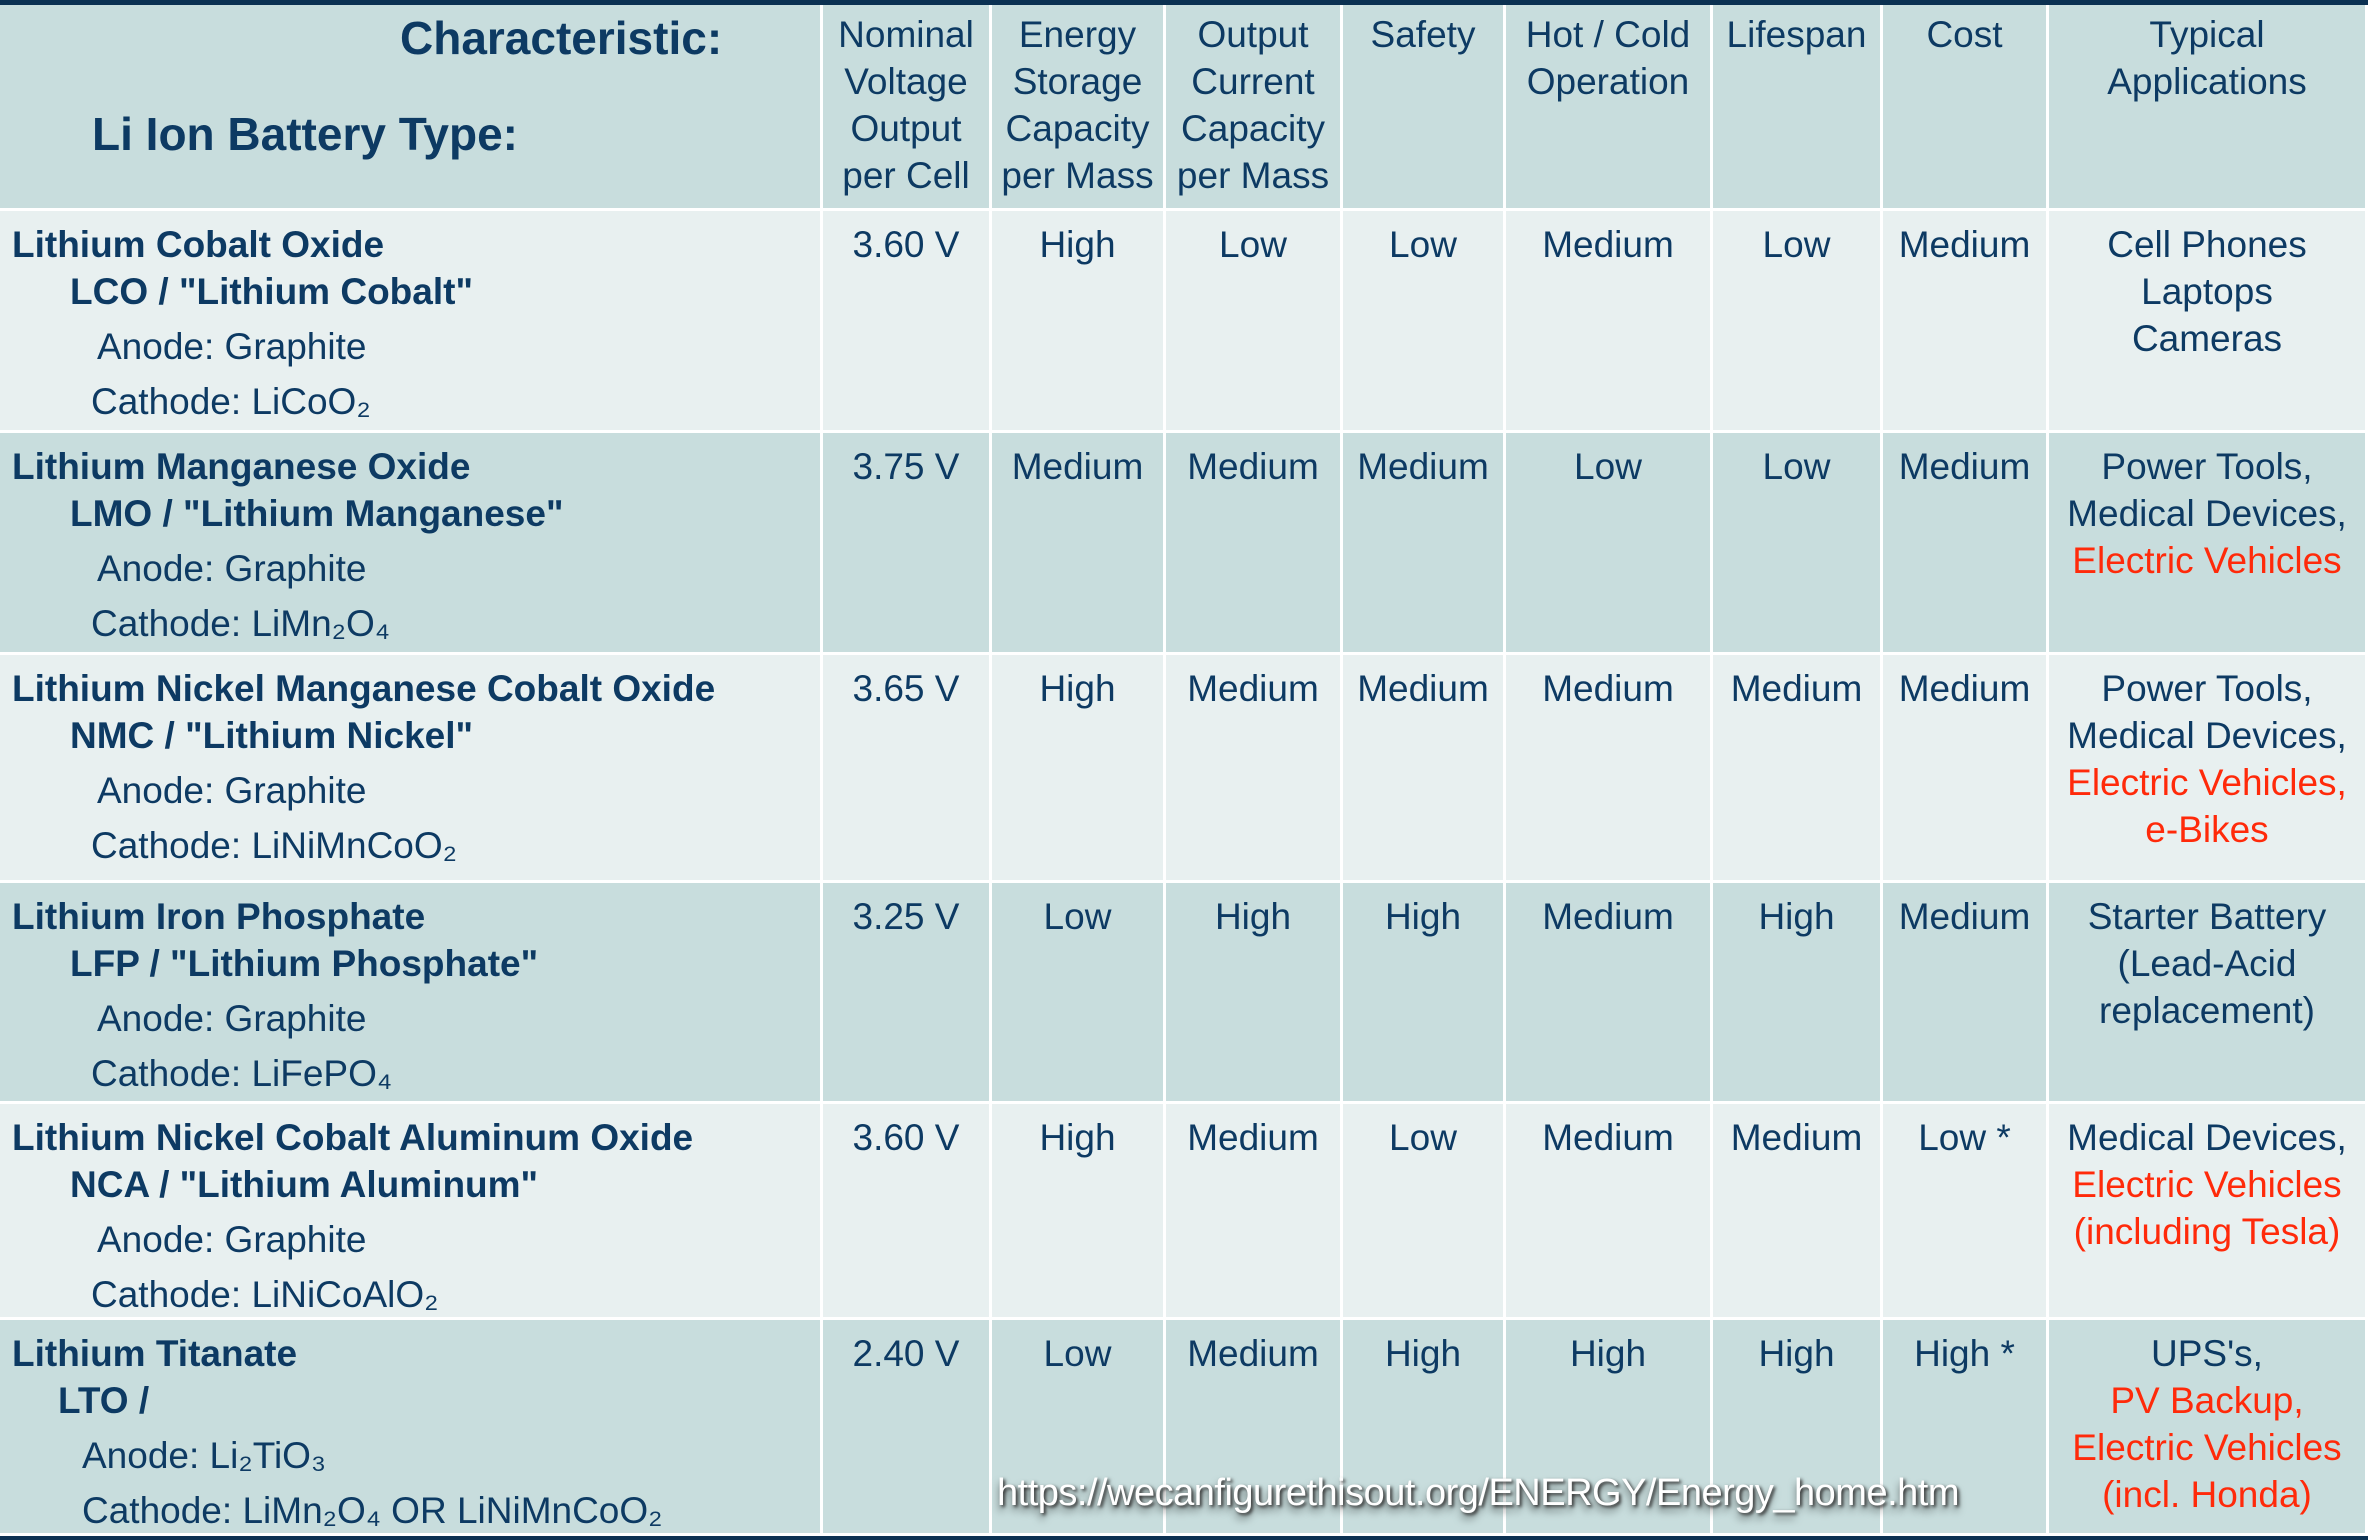 The width and height of the screenshot is (2368, 1540). I want to click on application-item: Laptops, so click(2207, 291).